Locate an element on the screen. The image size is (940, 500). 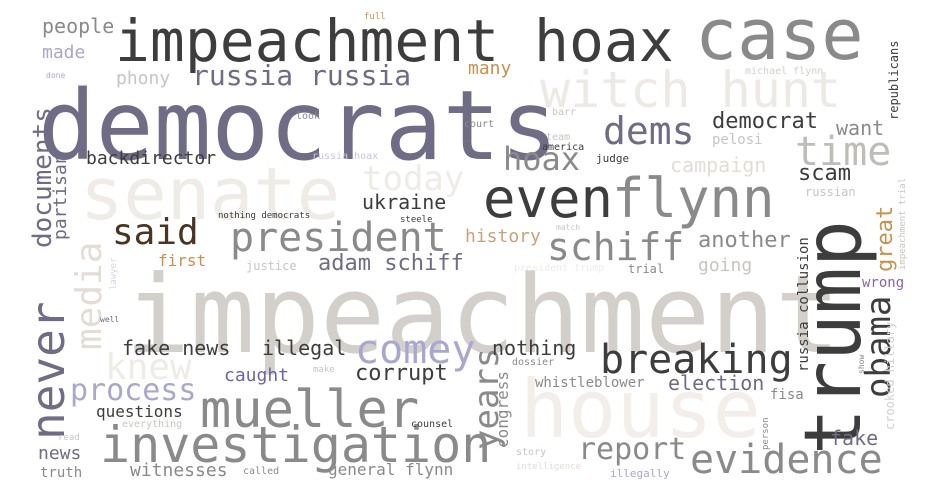
word: democrat is located at coordinates (765, 121).